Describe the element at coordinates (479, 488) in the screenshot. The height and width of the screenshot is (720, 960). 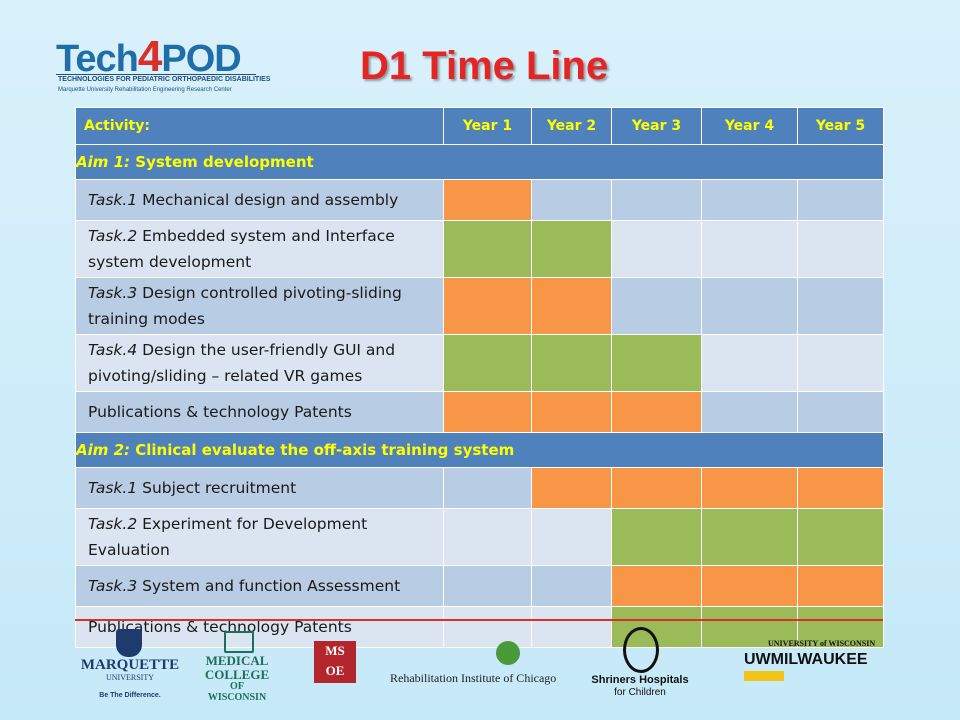
I see `task-row: Task.1 Subject recruitment` at that location.